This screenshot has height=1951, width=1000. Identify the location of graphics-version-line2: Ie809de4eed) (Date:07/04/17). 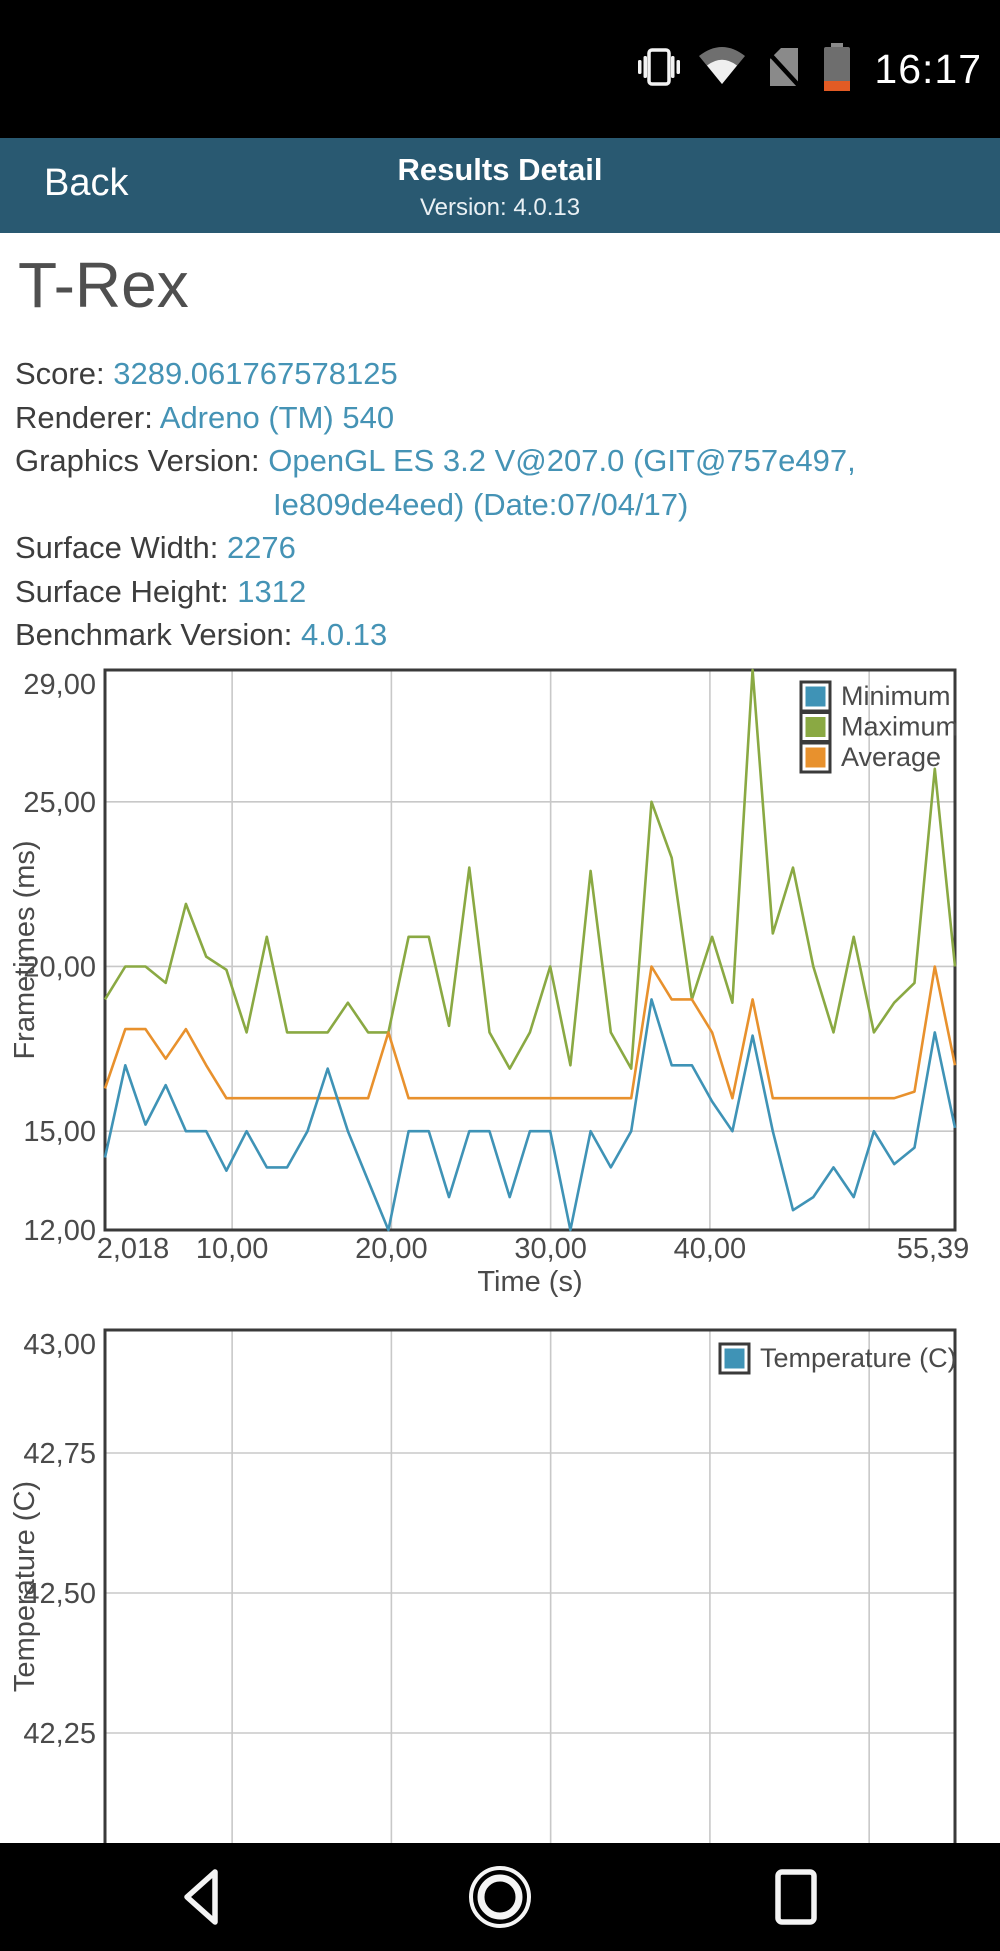
(500, 505).